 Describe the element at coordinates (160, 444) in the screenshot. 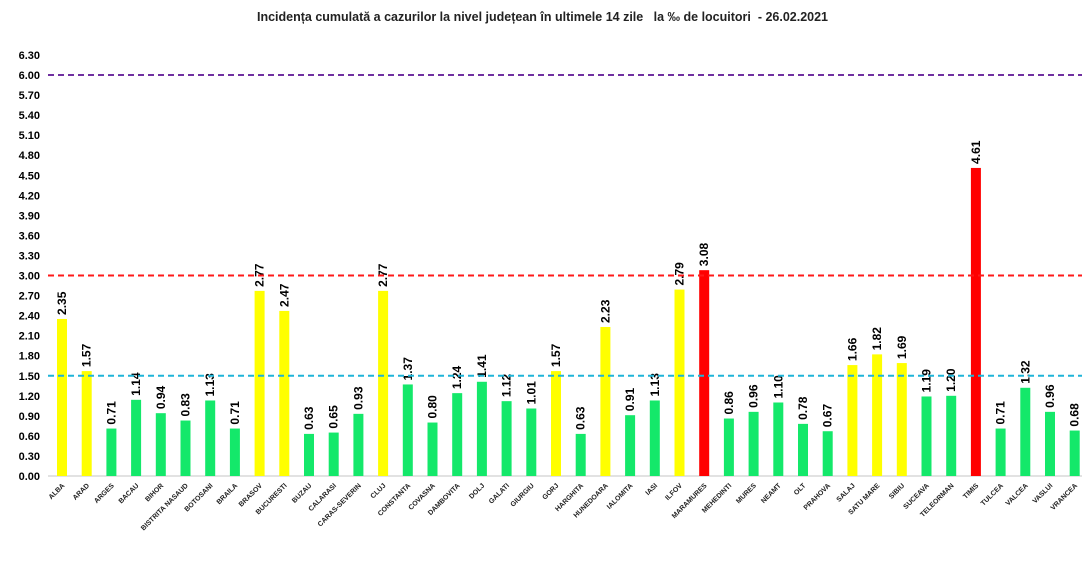

I see `bar-bihor` at that location.